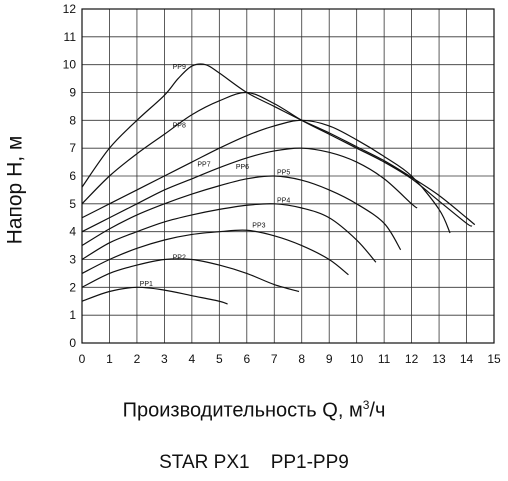  I want to click on x-tick-label: 2, so click(137, 359).